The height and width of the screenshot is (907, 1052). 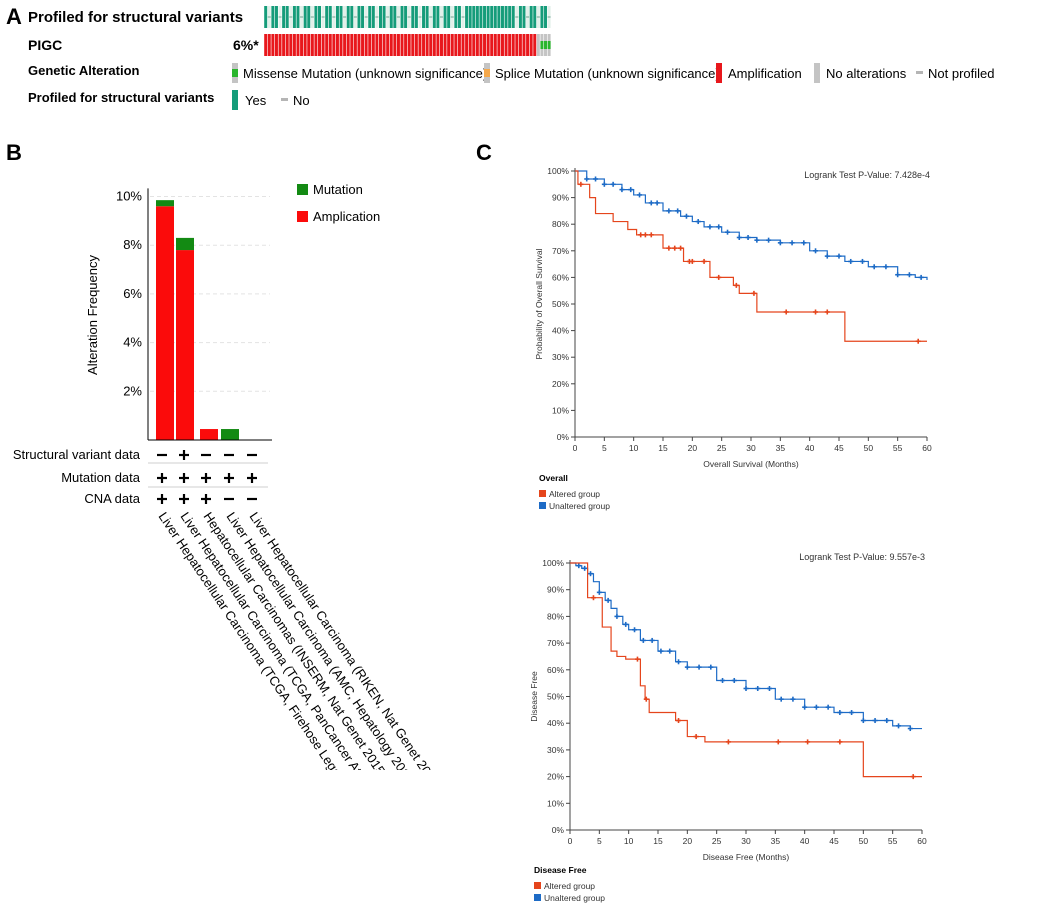 What do you see at coordinates (132, 244) in the screenshot?
I see `bar-y-tick-label: 8%` at bounding box center [132, 244].